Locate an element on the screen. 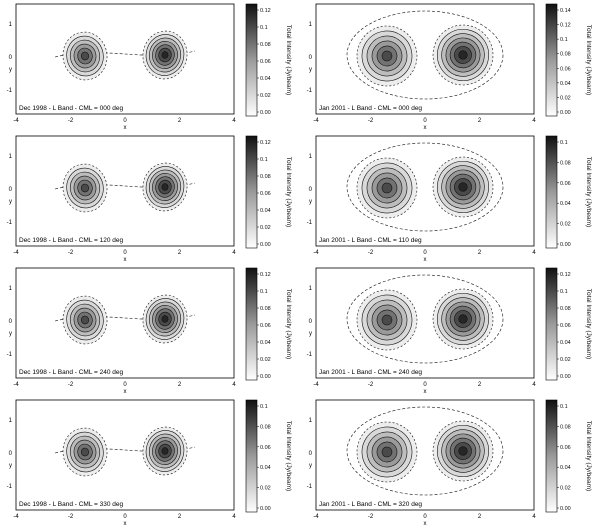 The height and width of the screenshot is (530, 600). panel-label: Dec 1998 - L Band - CML = 000 deg is located at coordinates (71, 108).